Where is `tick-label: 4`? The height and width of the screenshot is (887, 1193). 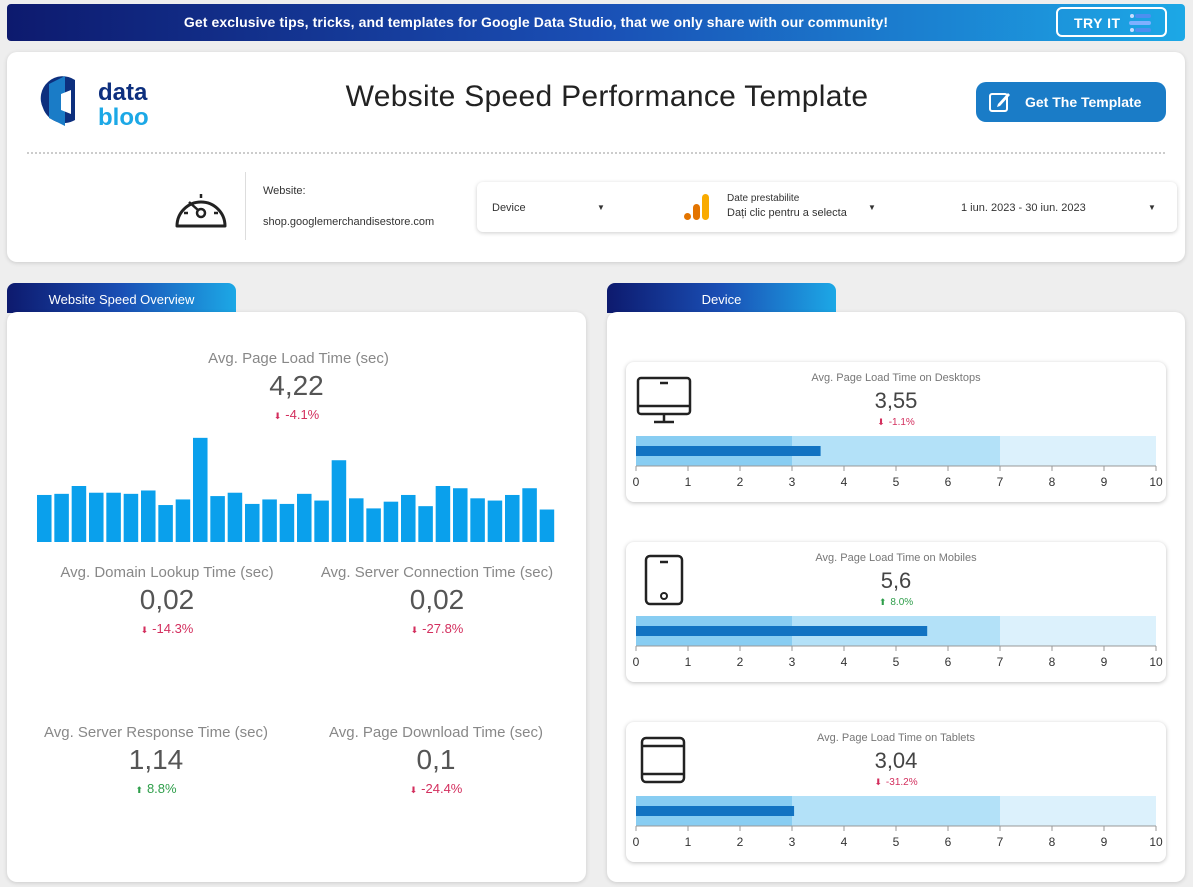 tick-label: 4 is located at coordinates (844, 482).